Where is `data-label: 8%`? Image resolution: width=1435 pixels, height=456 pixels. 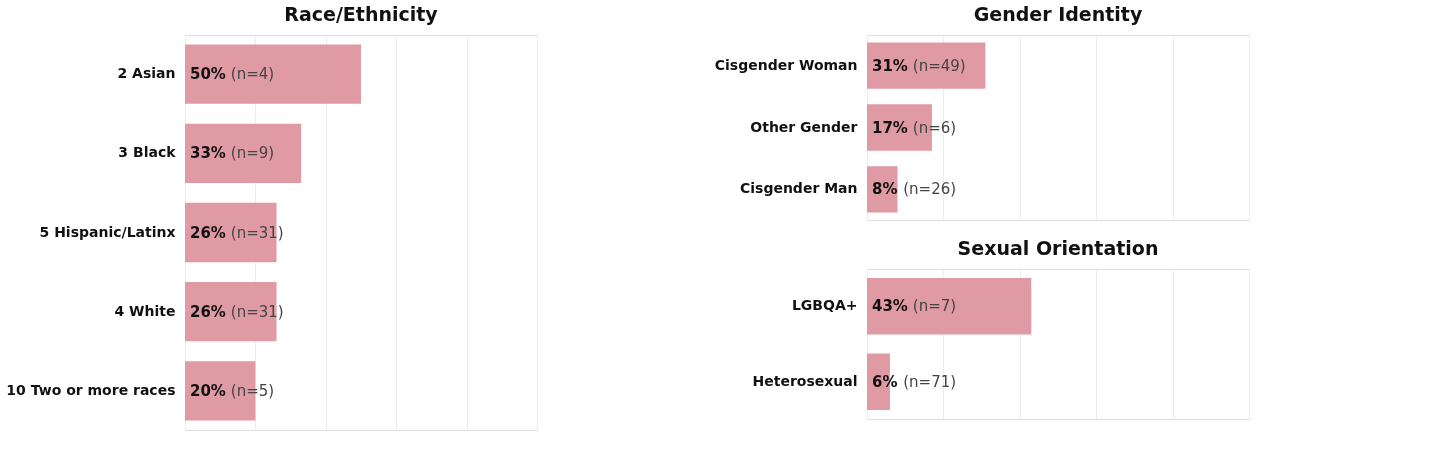
data-label: 8% is located at coordinates (885, 189).